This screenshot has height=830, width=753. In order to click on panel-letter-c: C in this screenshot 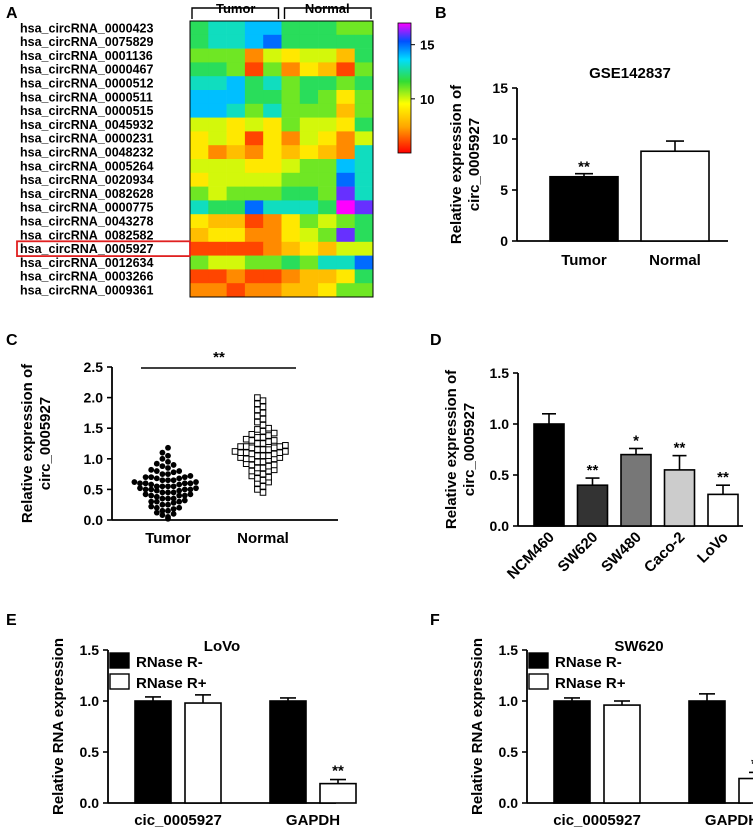, I will do `click(12, 340)`.